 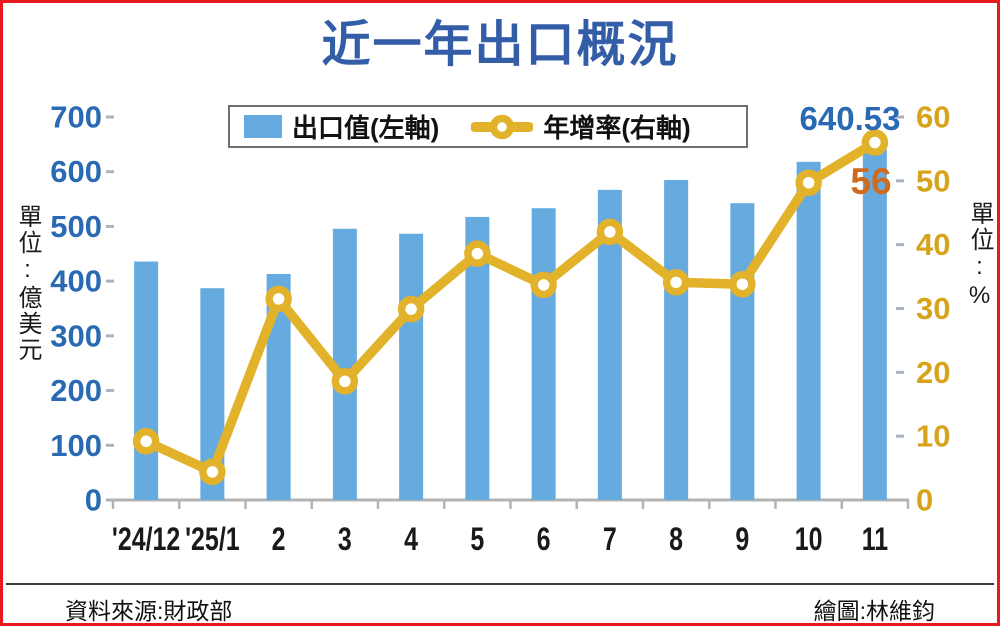 I want to click on x-axis-category-label: 2, so click(x=279, y=540).